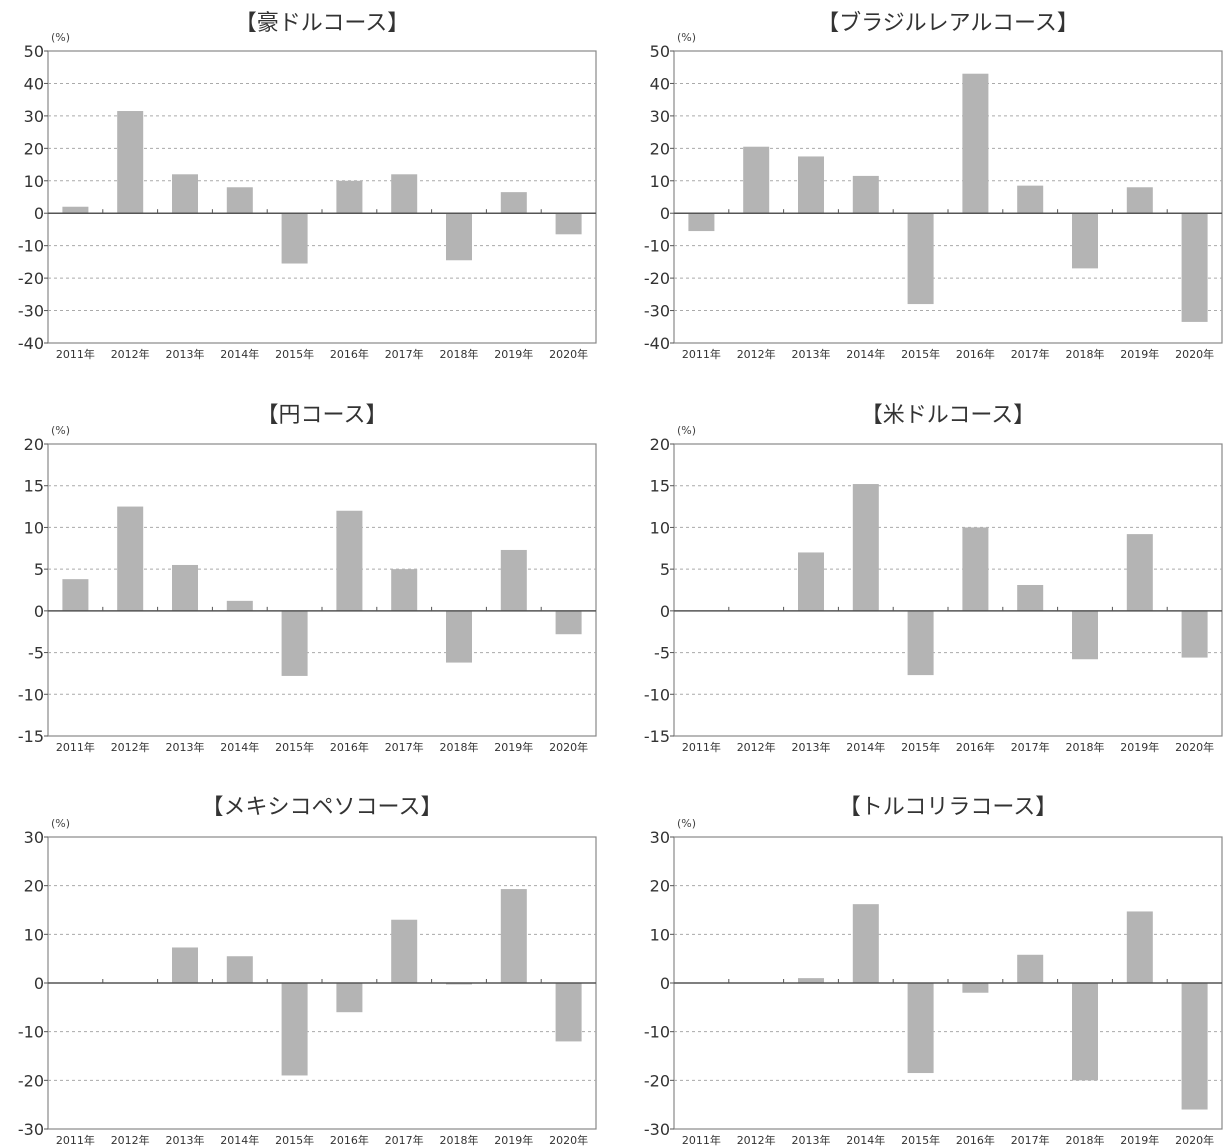  I want to click on chart-title: 【メキシコペソコース】, so click(322, 807).